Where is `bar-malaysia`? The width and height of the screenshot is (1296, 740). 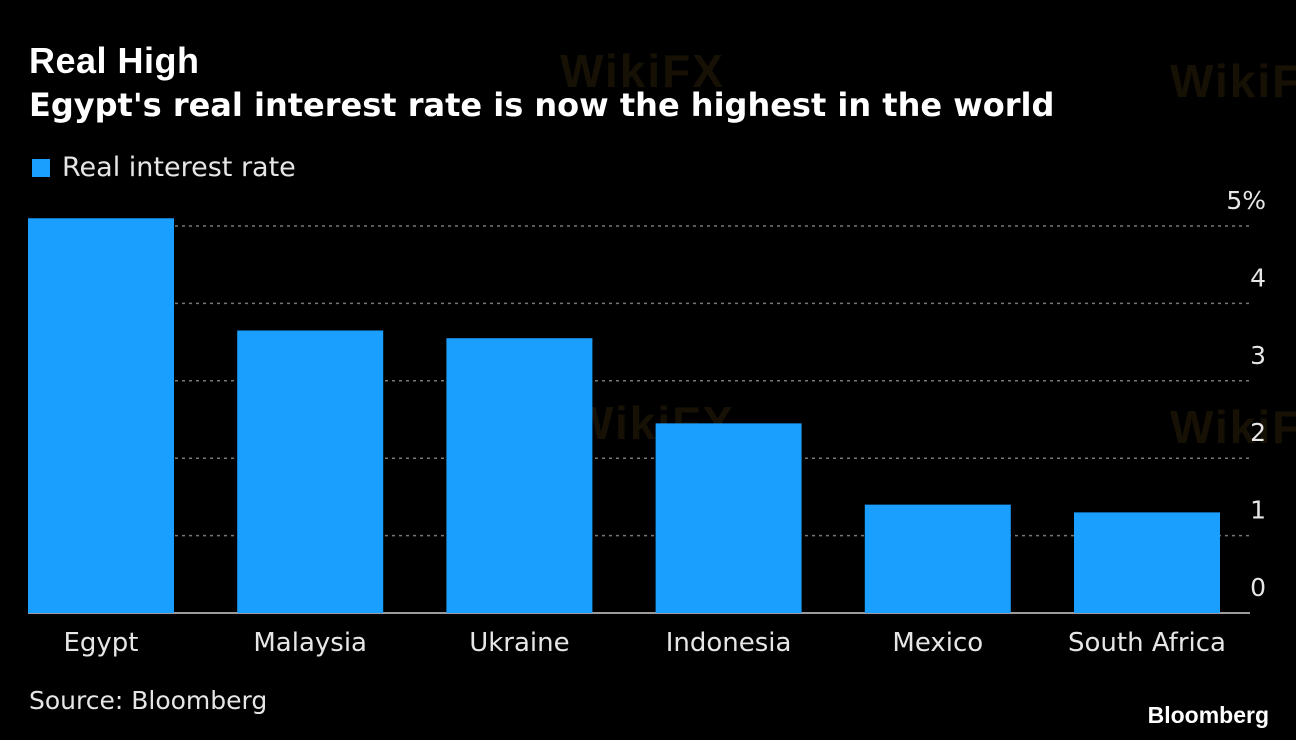 bar-malaysia is located at coordinates (310, 471).